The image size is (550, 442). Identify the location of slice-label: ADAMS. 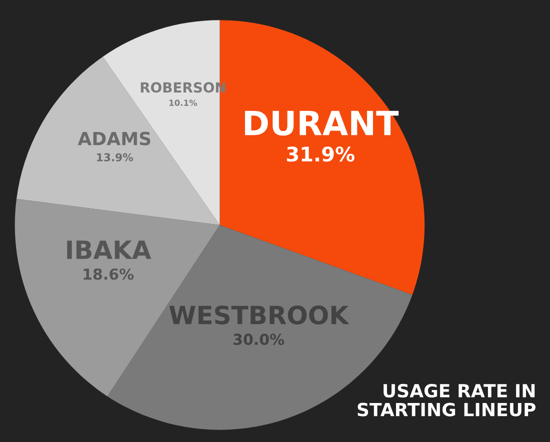
(114, 139).